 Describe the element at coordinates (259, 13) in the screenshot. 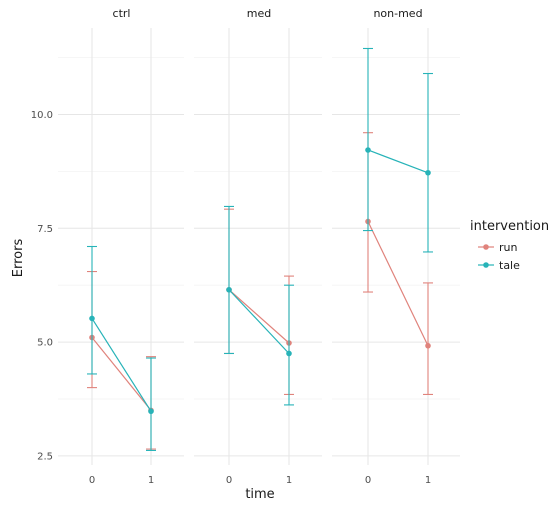

I see `facet-label: med` at that location.